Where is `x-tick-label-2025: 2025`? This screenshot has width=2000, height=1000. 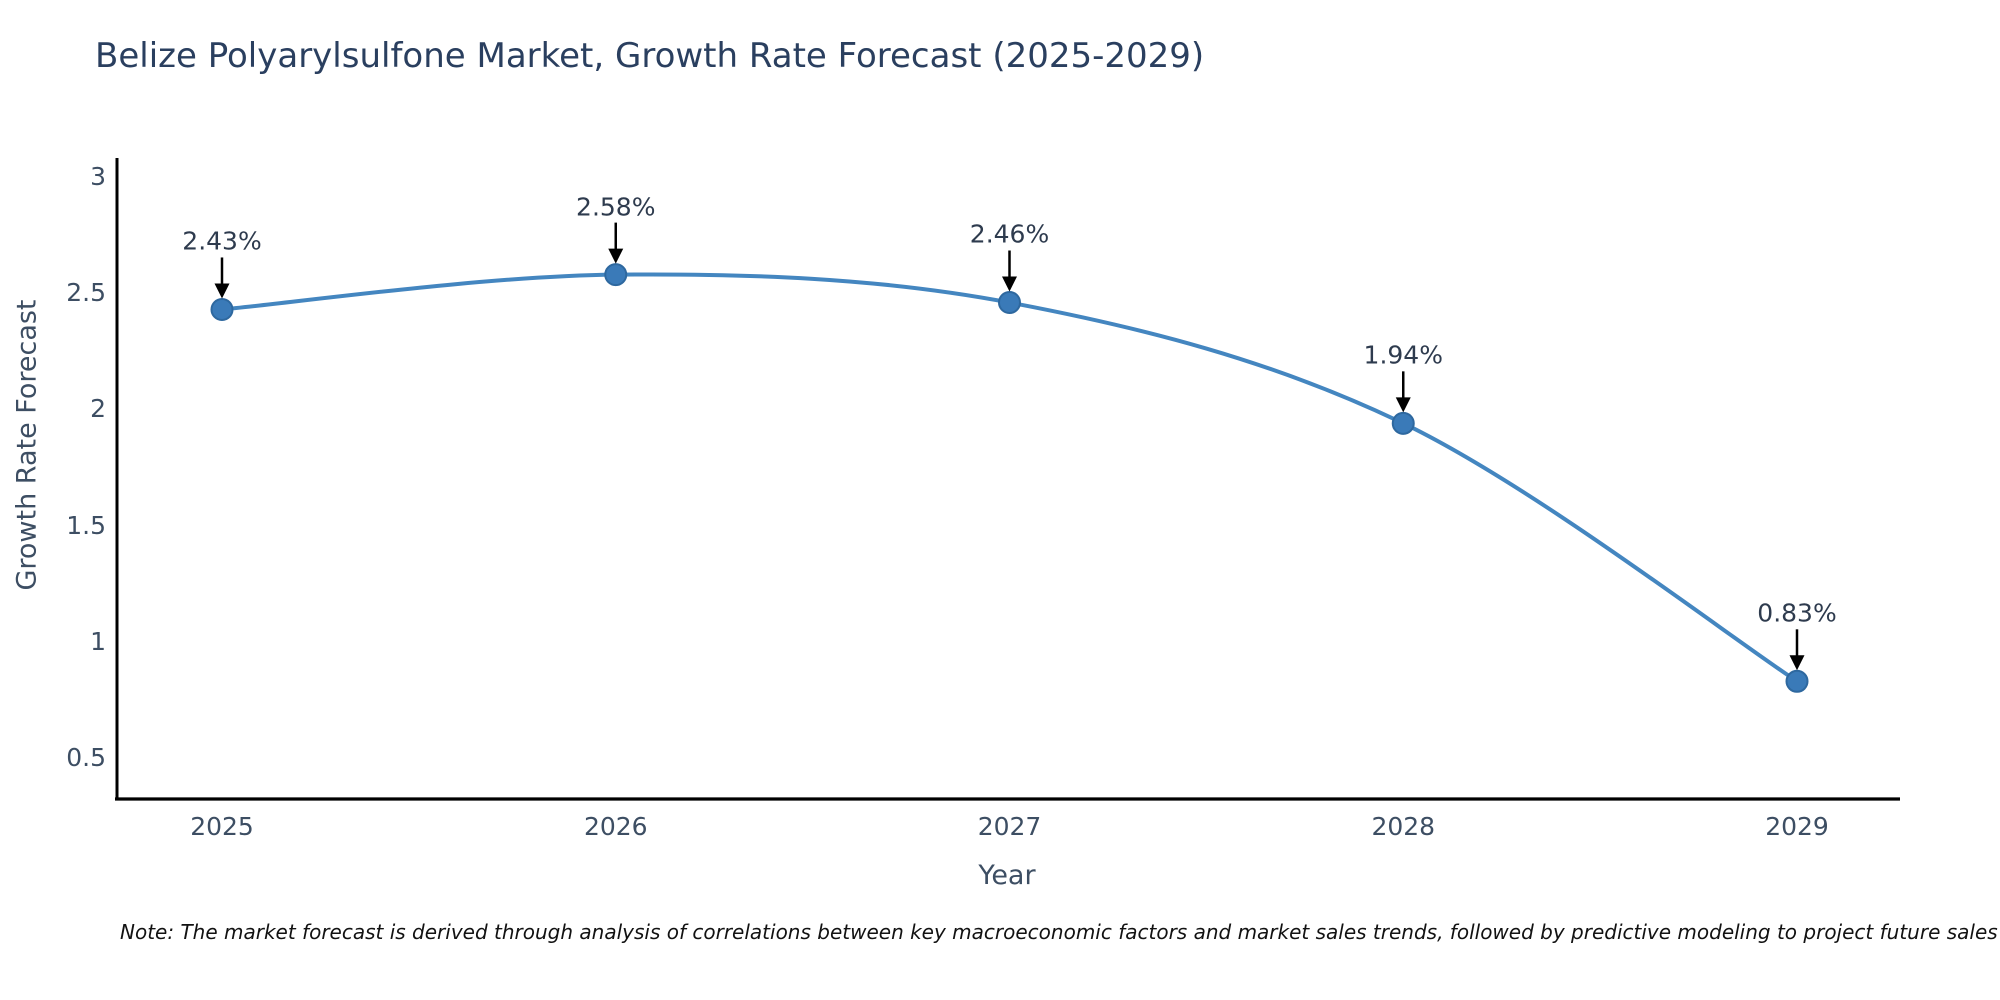
x-tick-label-2025: 2025 is located at coordinates (222, 826).